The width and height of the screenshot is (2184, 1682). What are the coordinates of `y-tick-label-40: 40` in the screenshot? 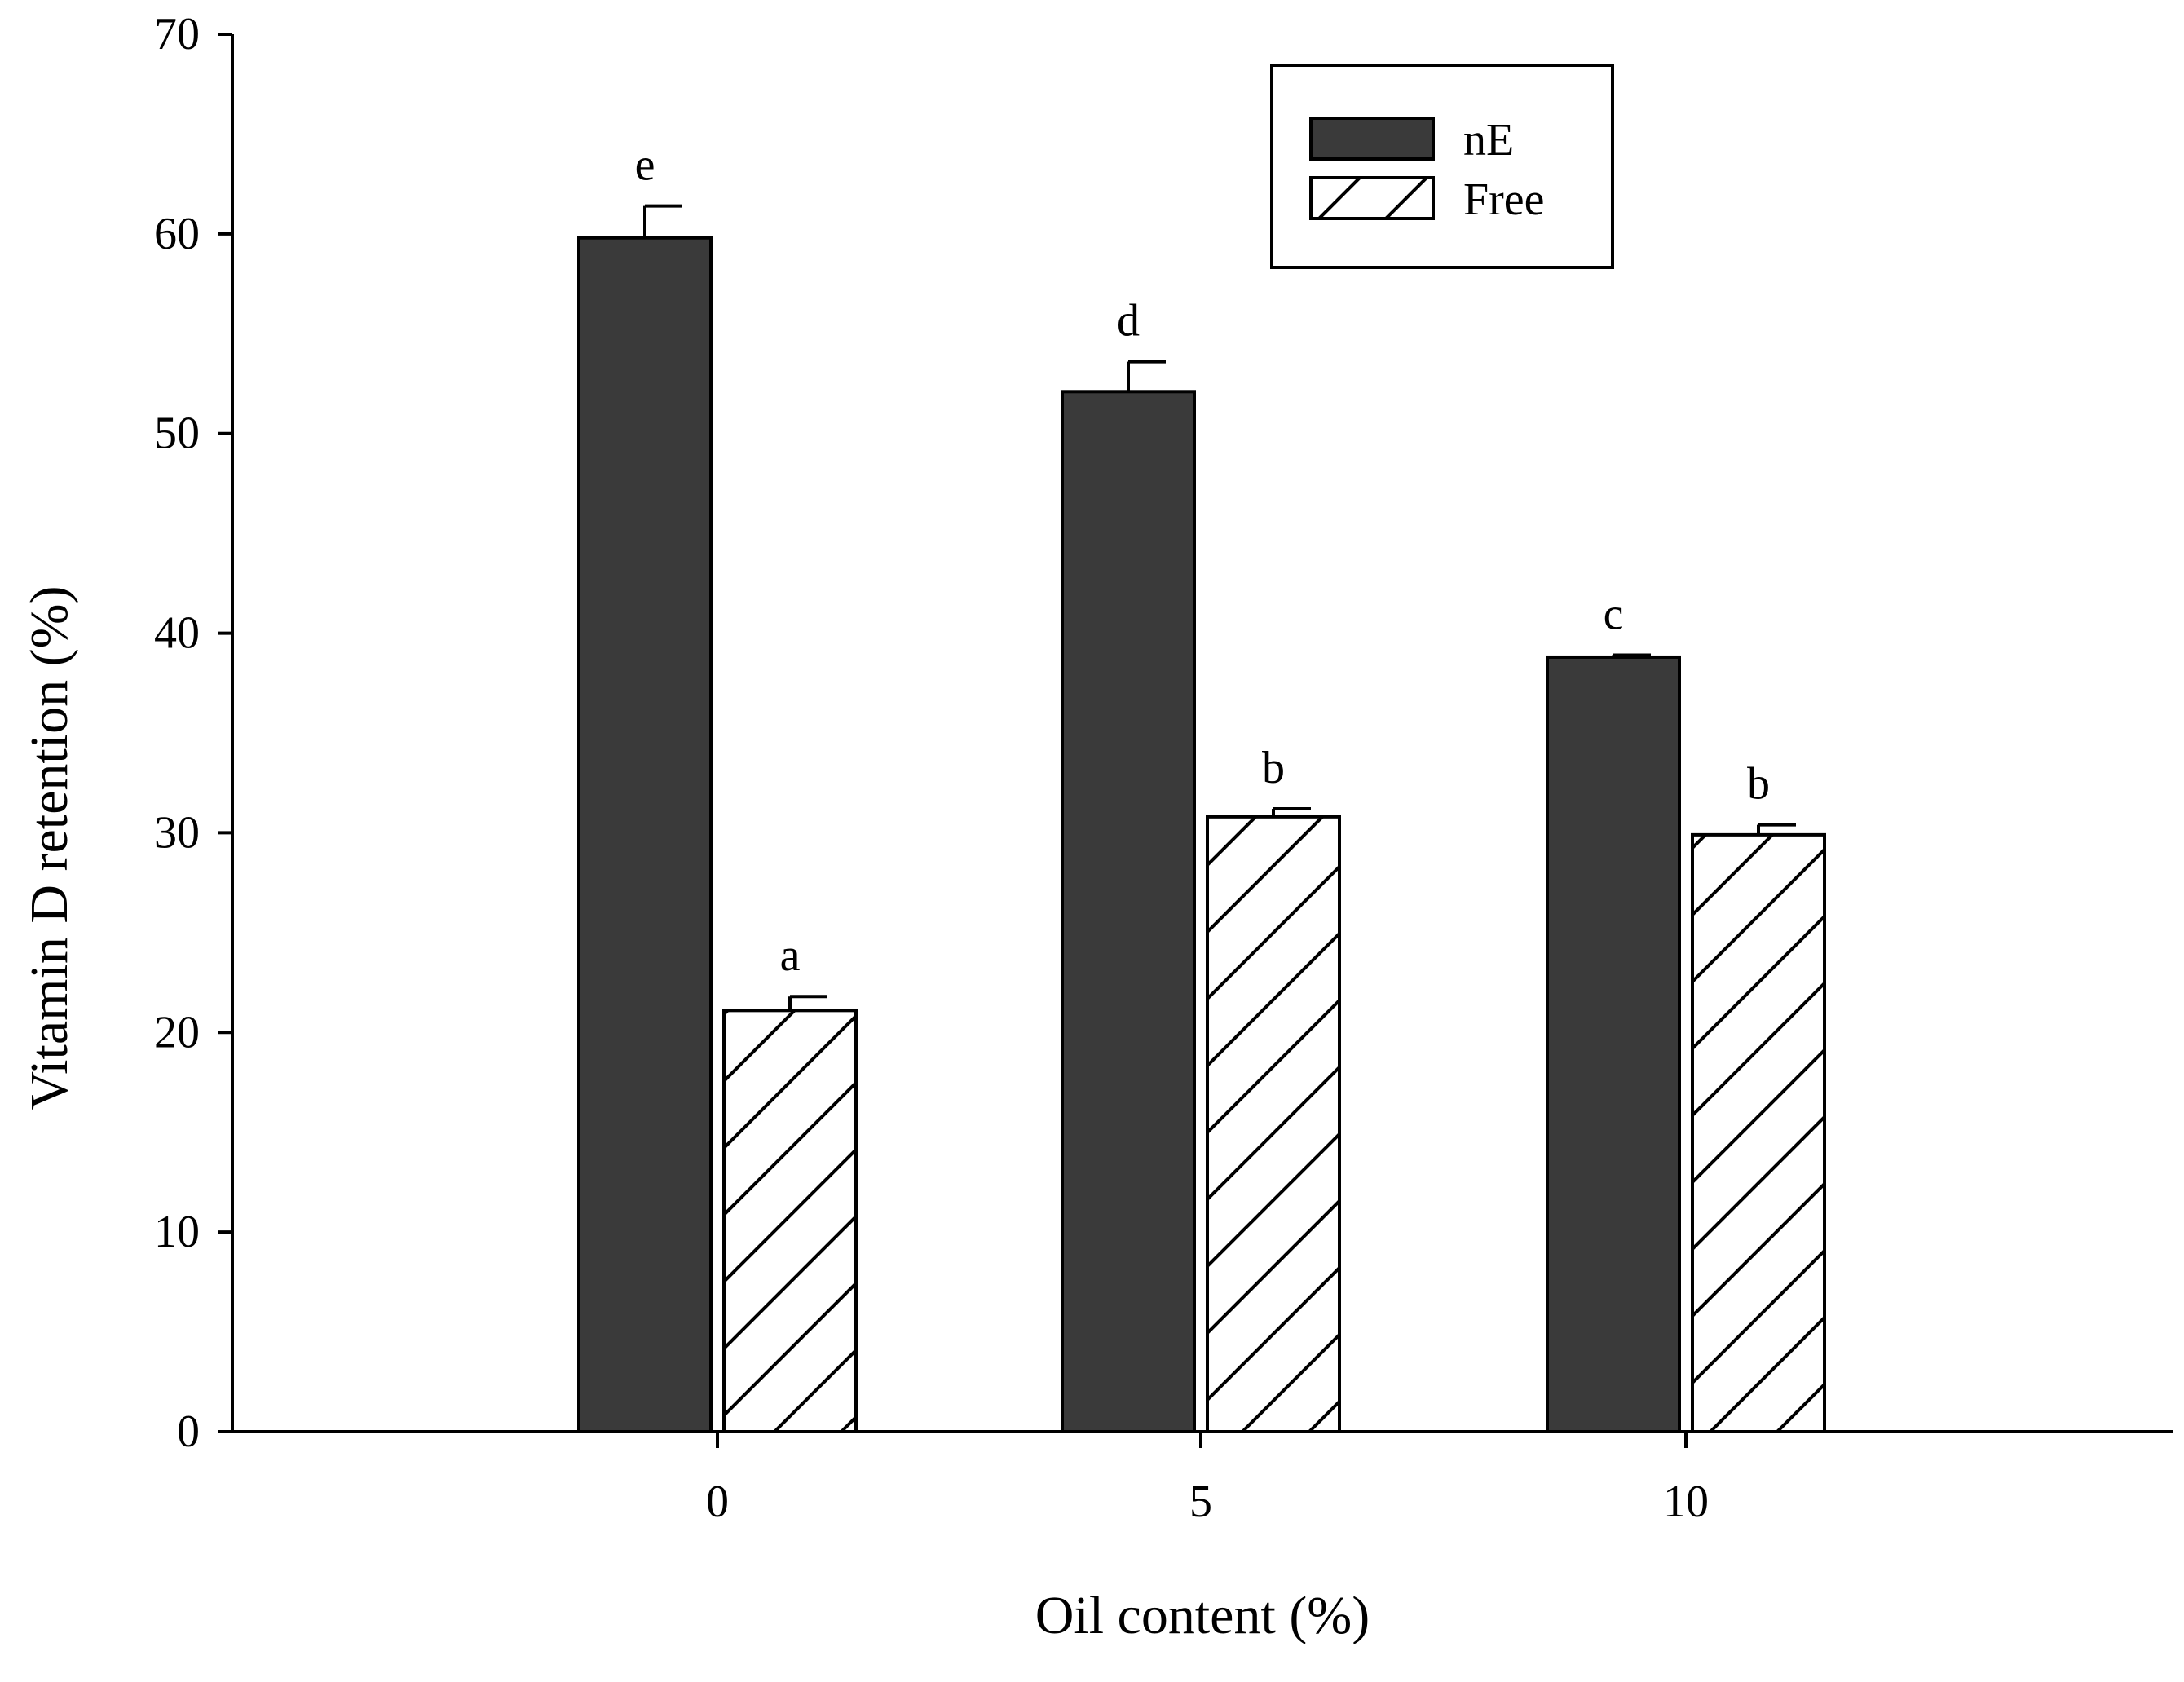 It's located at (177, 633).